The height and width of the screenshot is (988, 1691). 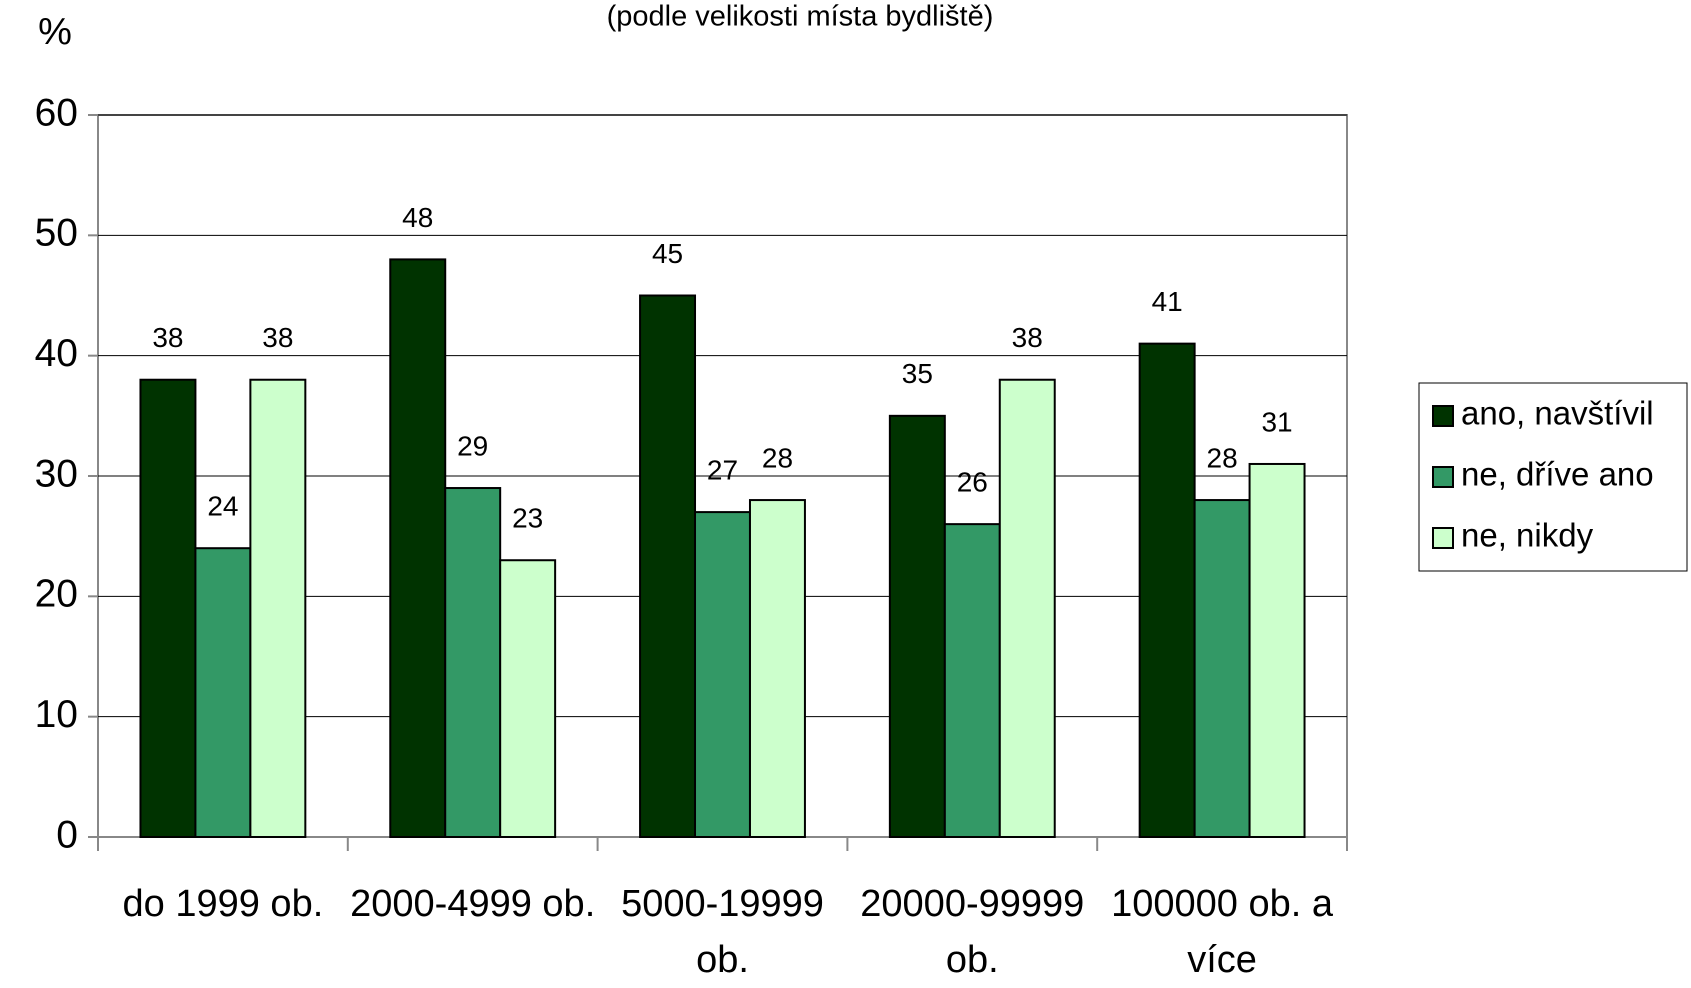 I want to click on legend-box, so click(x=1553, y=477).